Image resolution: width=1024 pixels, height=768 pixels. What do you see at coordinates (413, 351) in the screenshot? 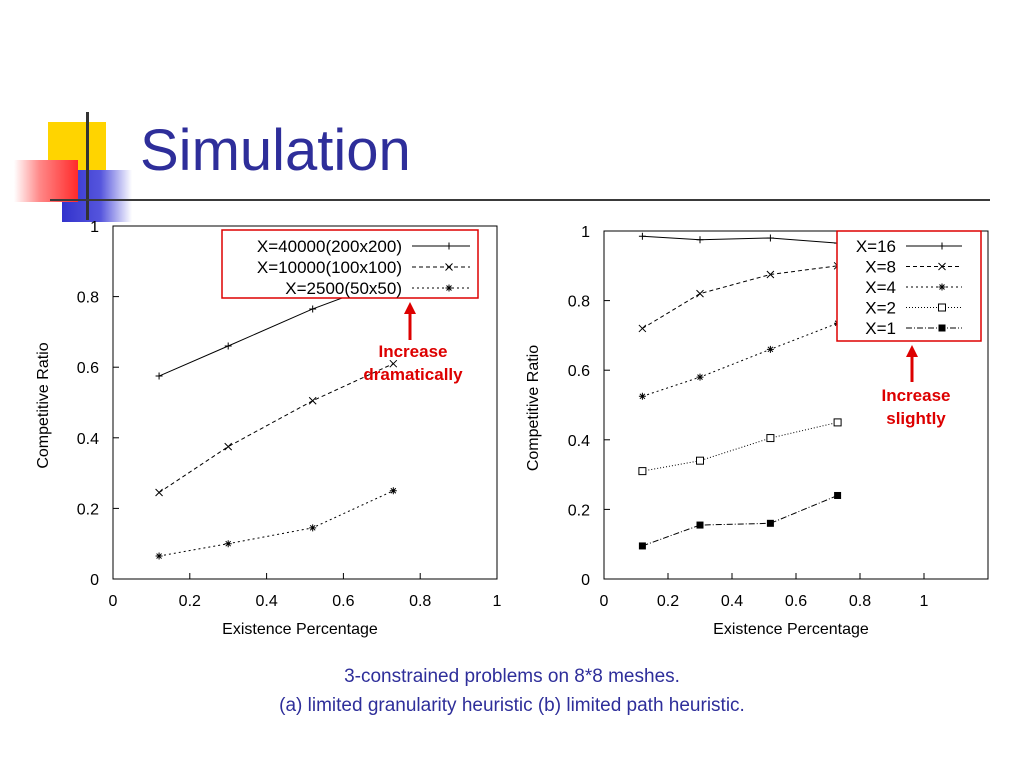
I see `chart-1-annotation-text-1: Increase` at bounding box center [413, 351].